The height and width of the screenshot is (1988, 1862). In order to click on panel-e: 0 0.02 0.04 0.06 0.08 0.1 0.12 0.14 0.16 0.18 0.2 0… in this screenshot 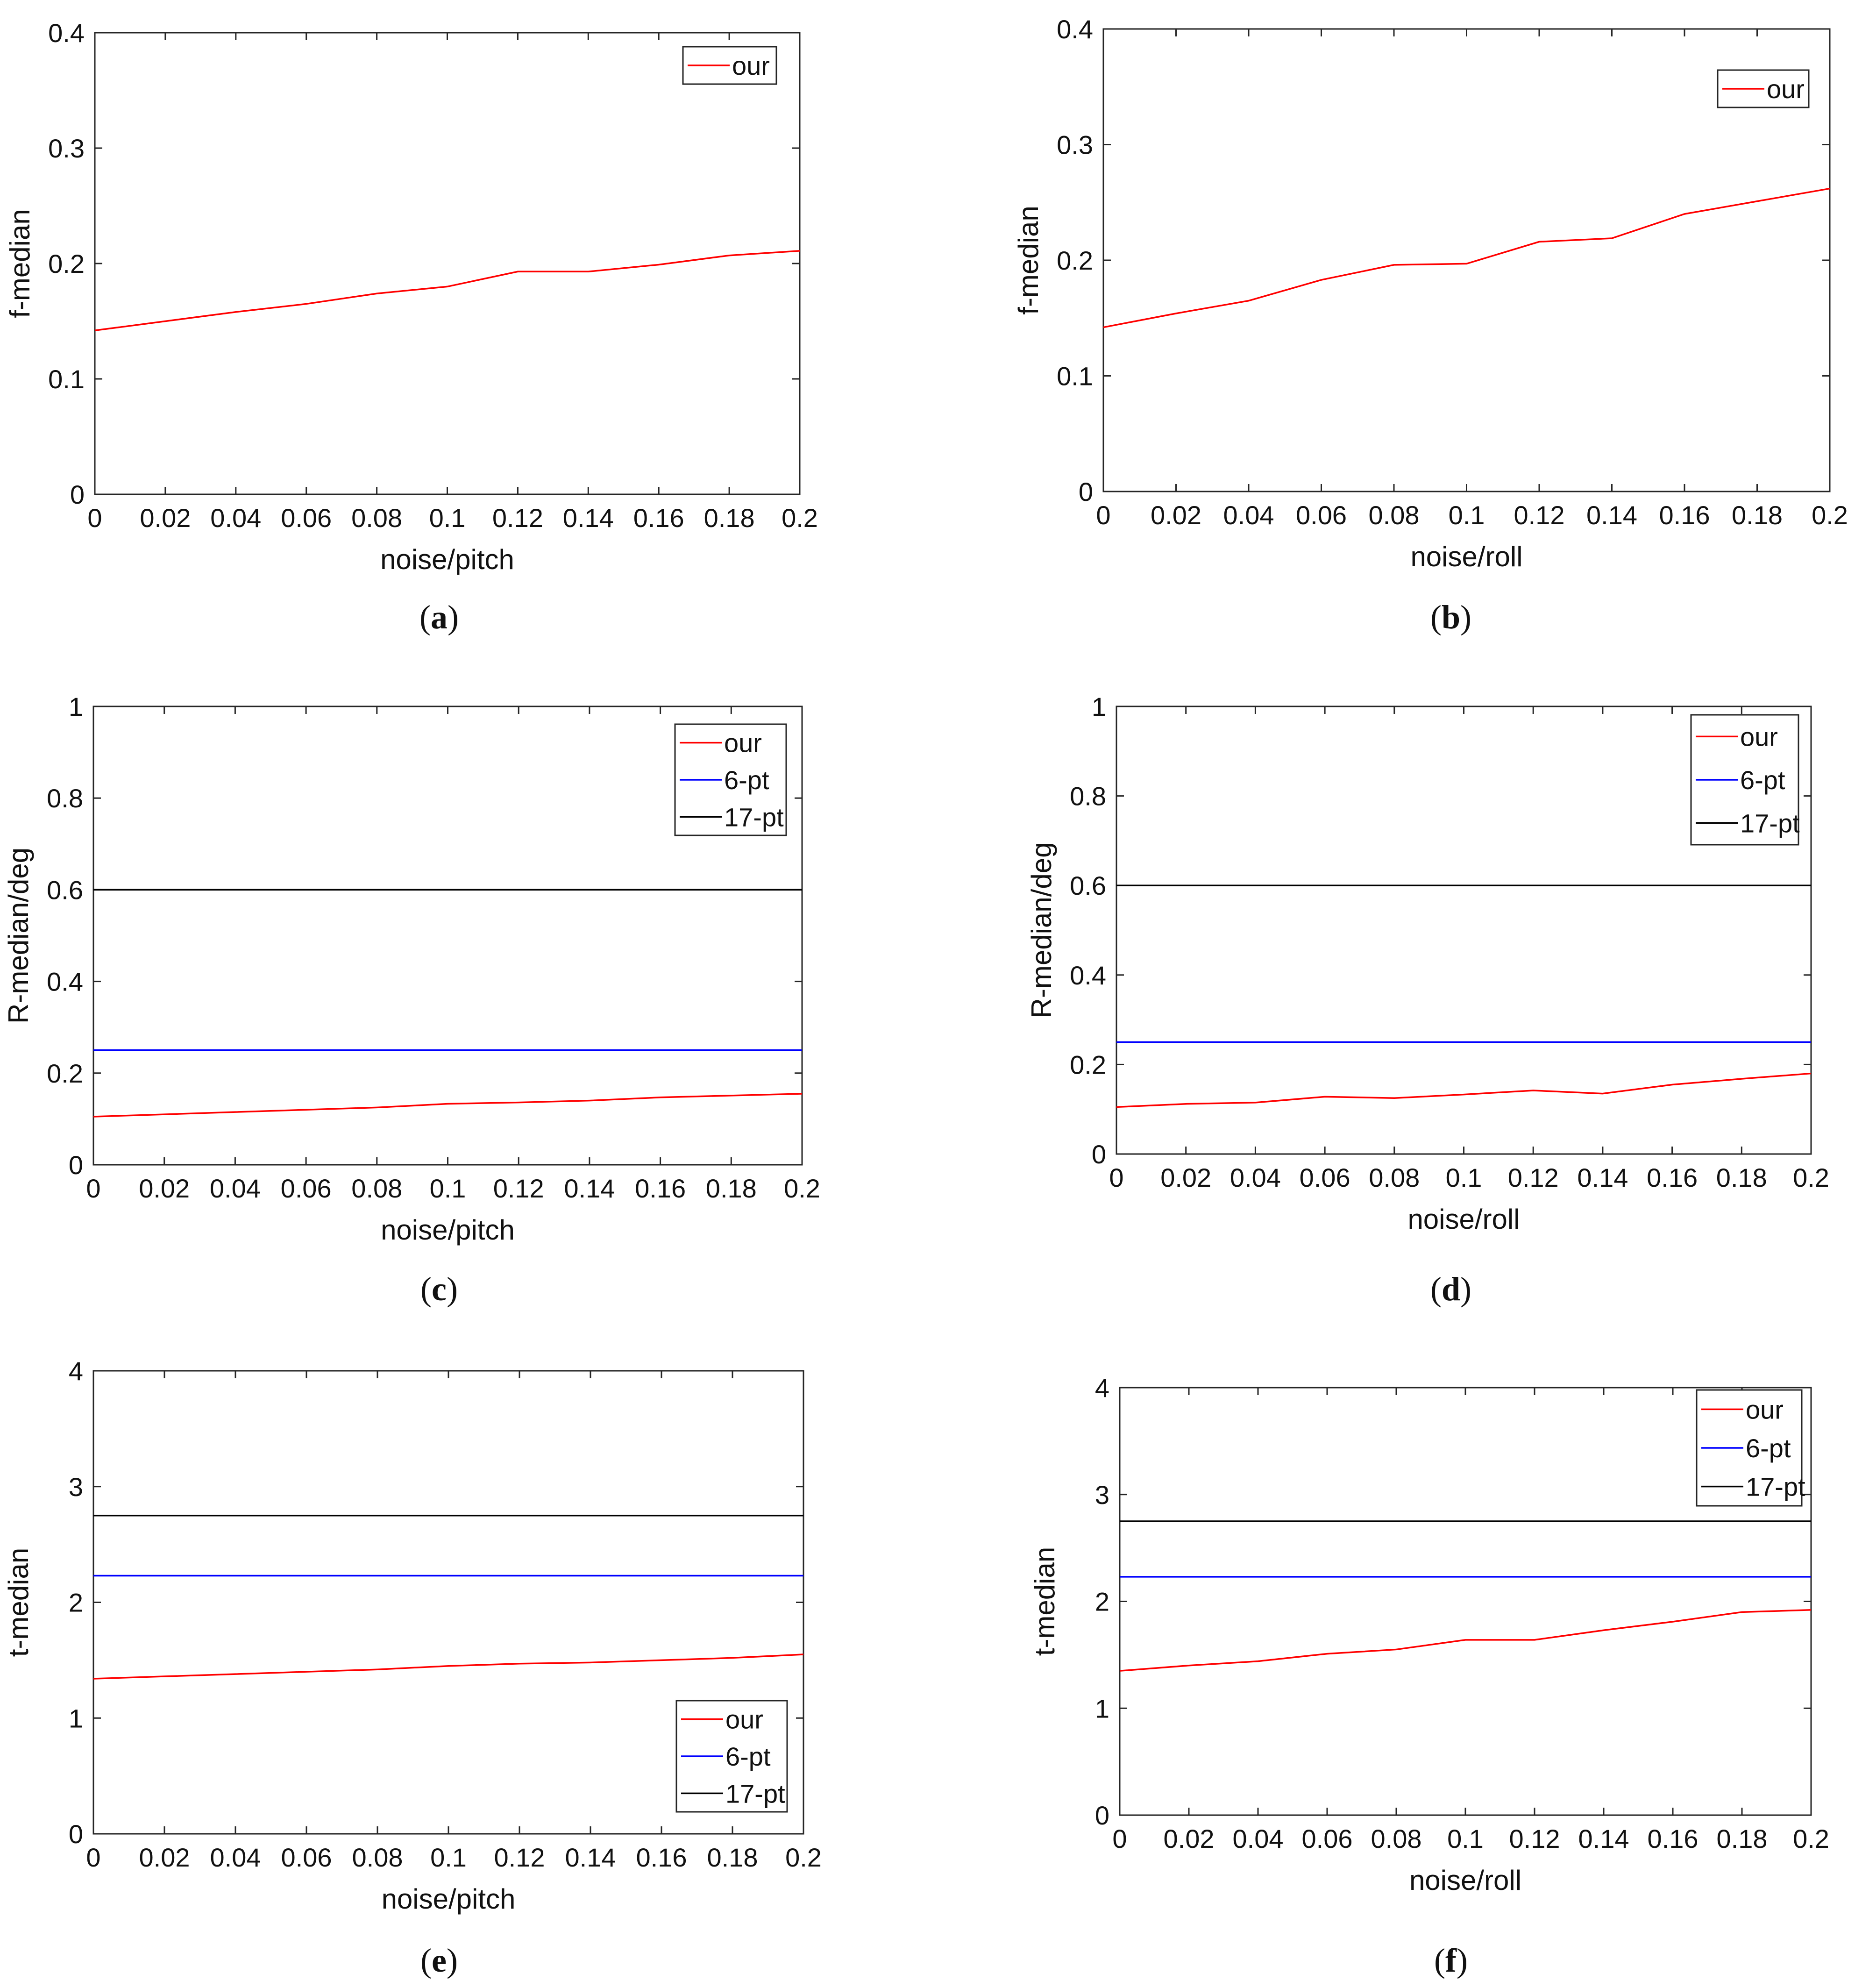, I will do `click(412, 1667)`.